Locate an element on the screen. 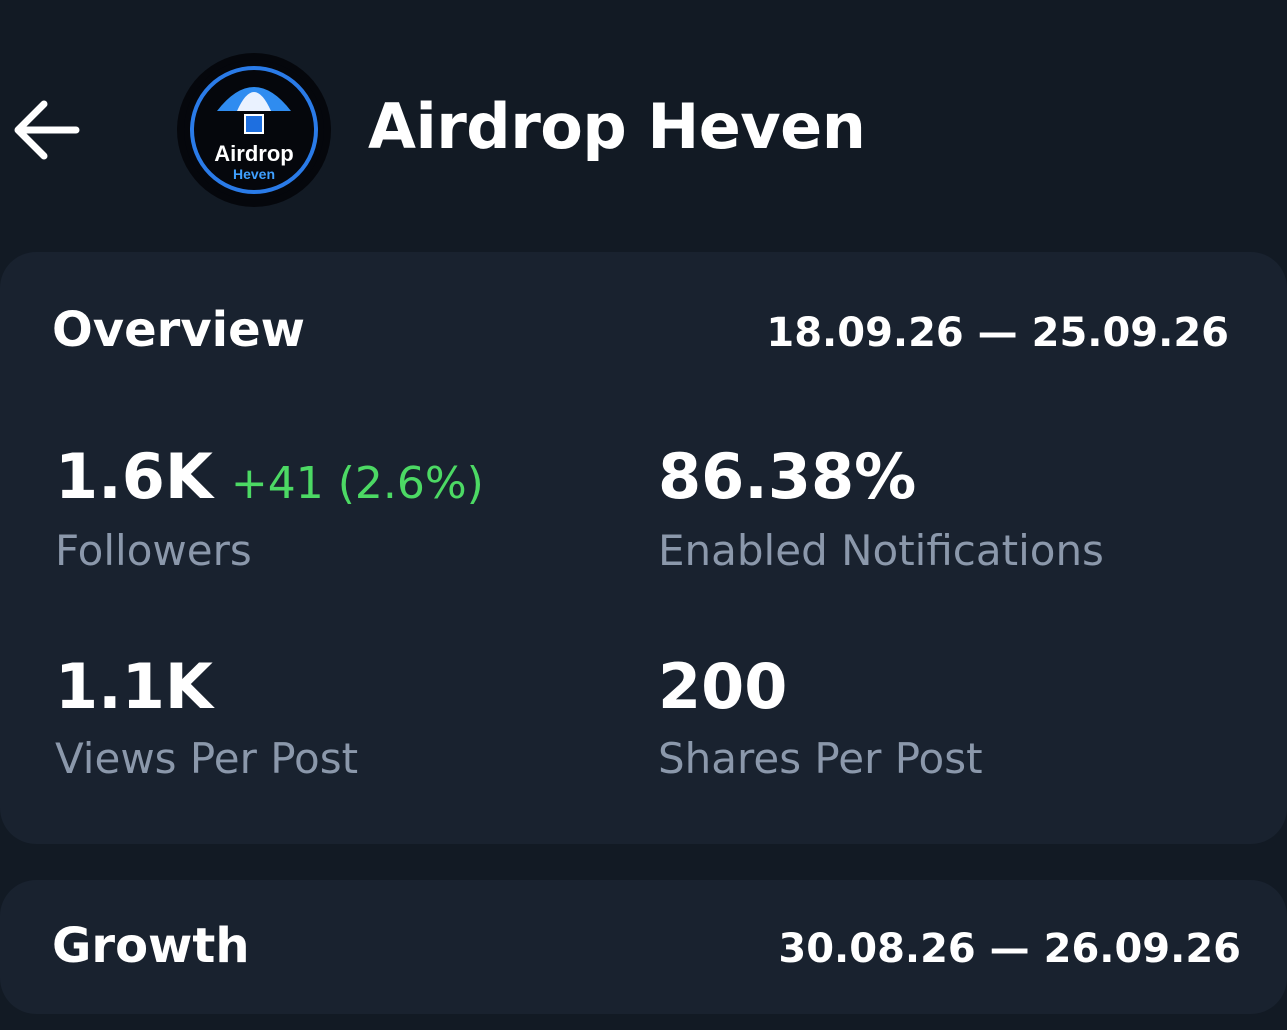 Image resolution: width=1287 pixels, height=1030 pixels. stat-label: Enabled Notifications is located at coordinates (881, 550).